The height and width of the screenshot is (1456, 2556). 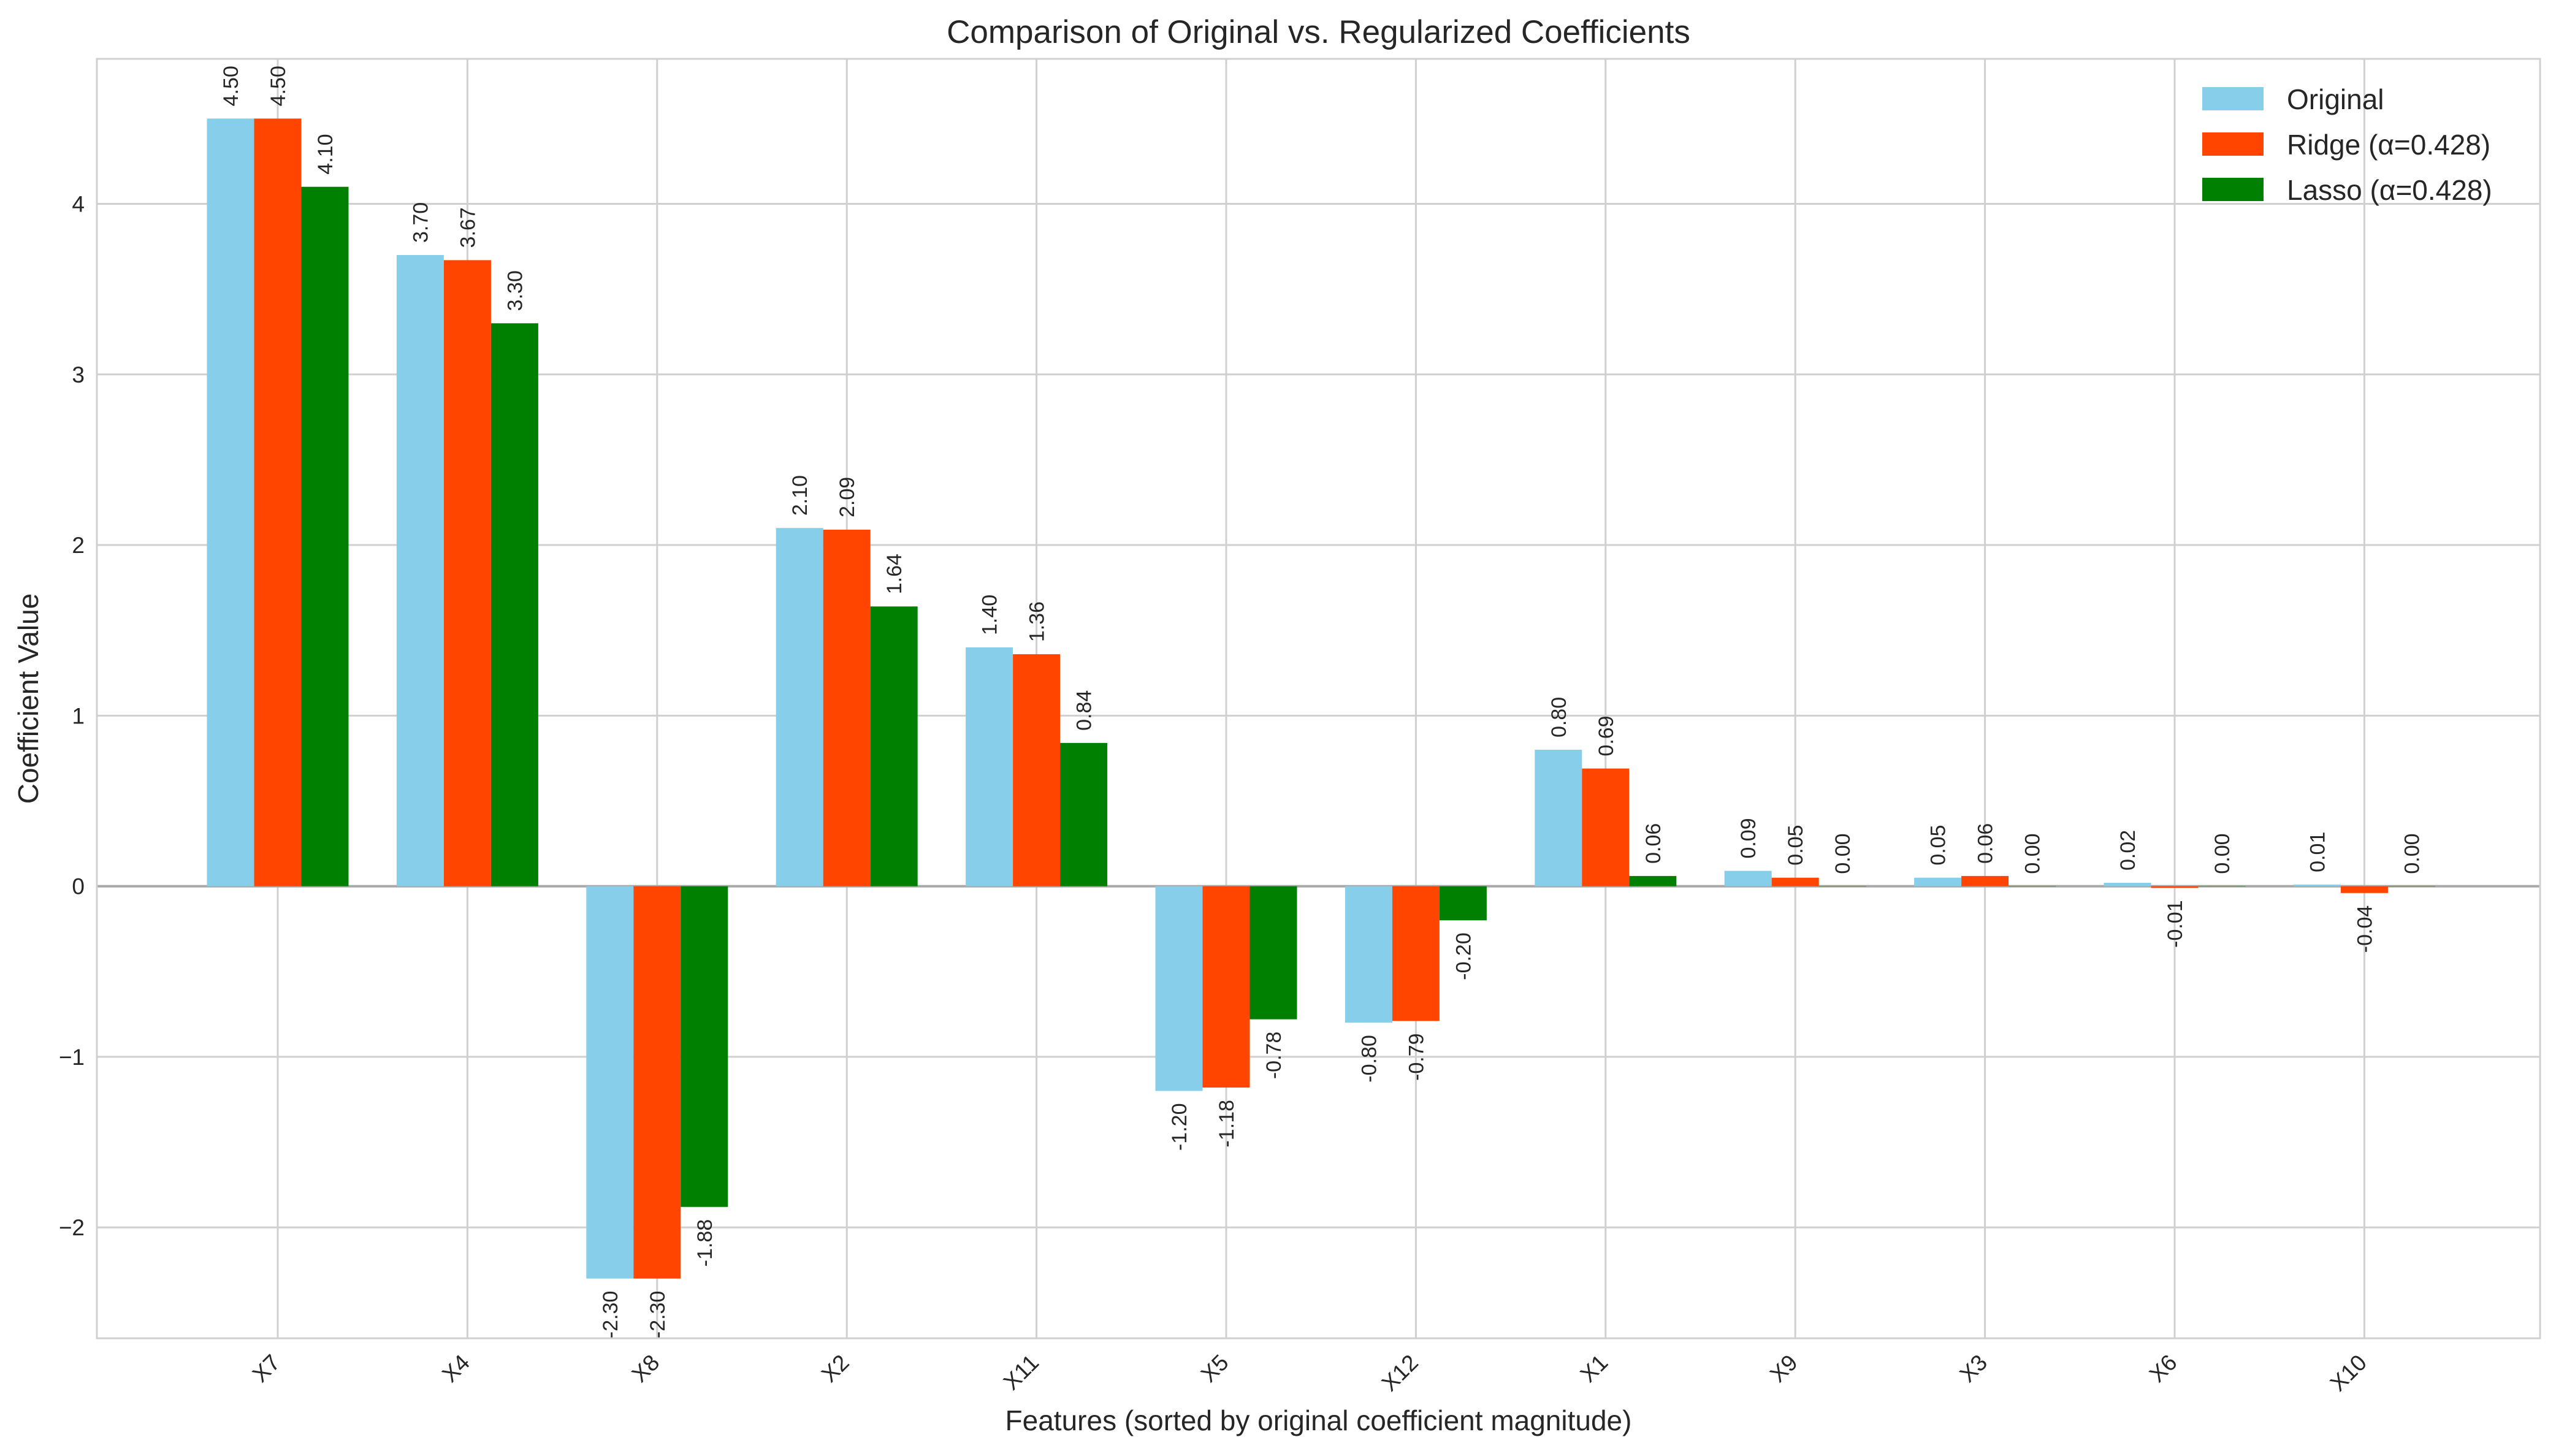 What do you see at coordinates (1369, 1059) in the screenshot?
I see `bar-value-label: -0.80` at bounding box center [1369, 1059].